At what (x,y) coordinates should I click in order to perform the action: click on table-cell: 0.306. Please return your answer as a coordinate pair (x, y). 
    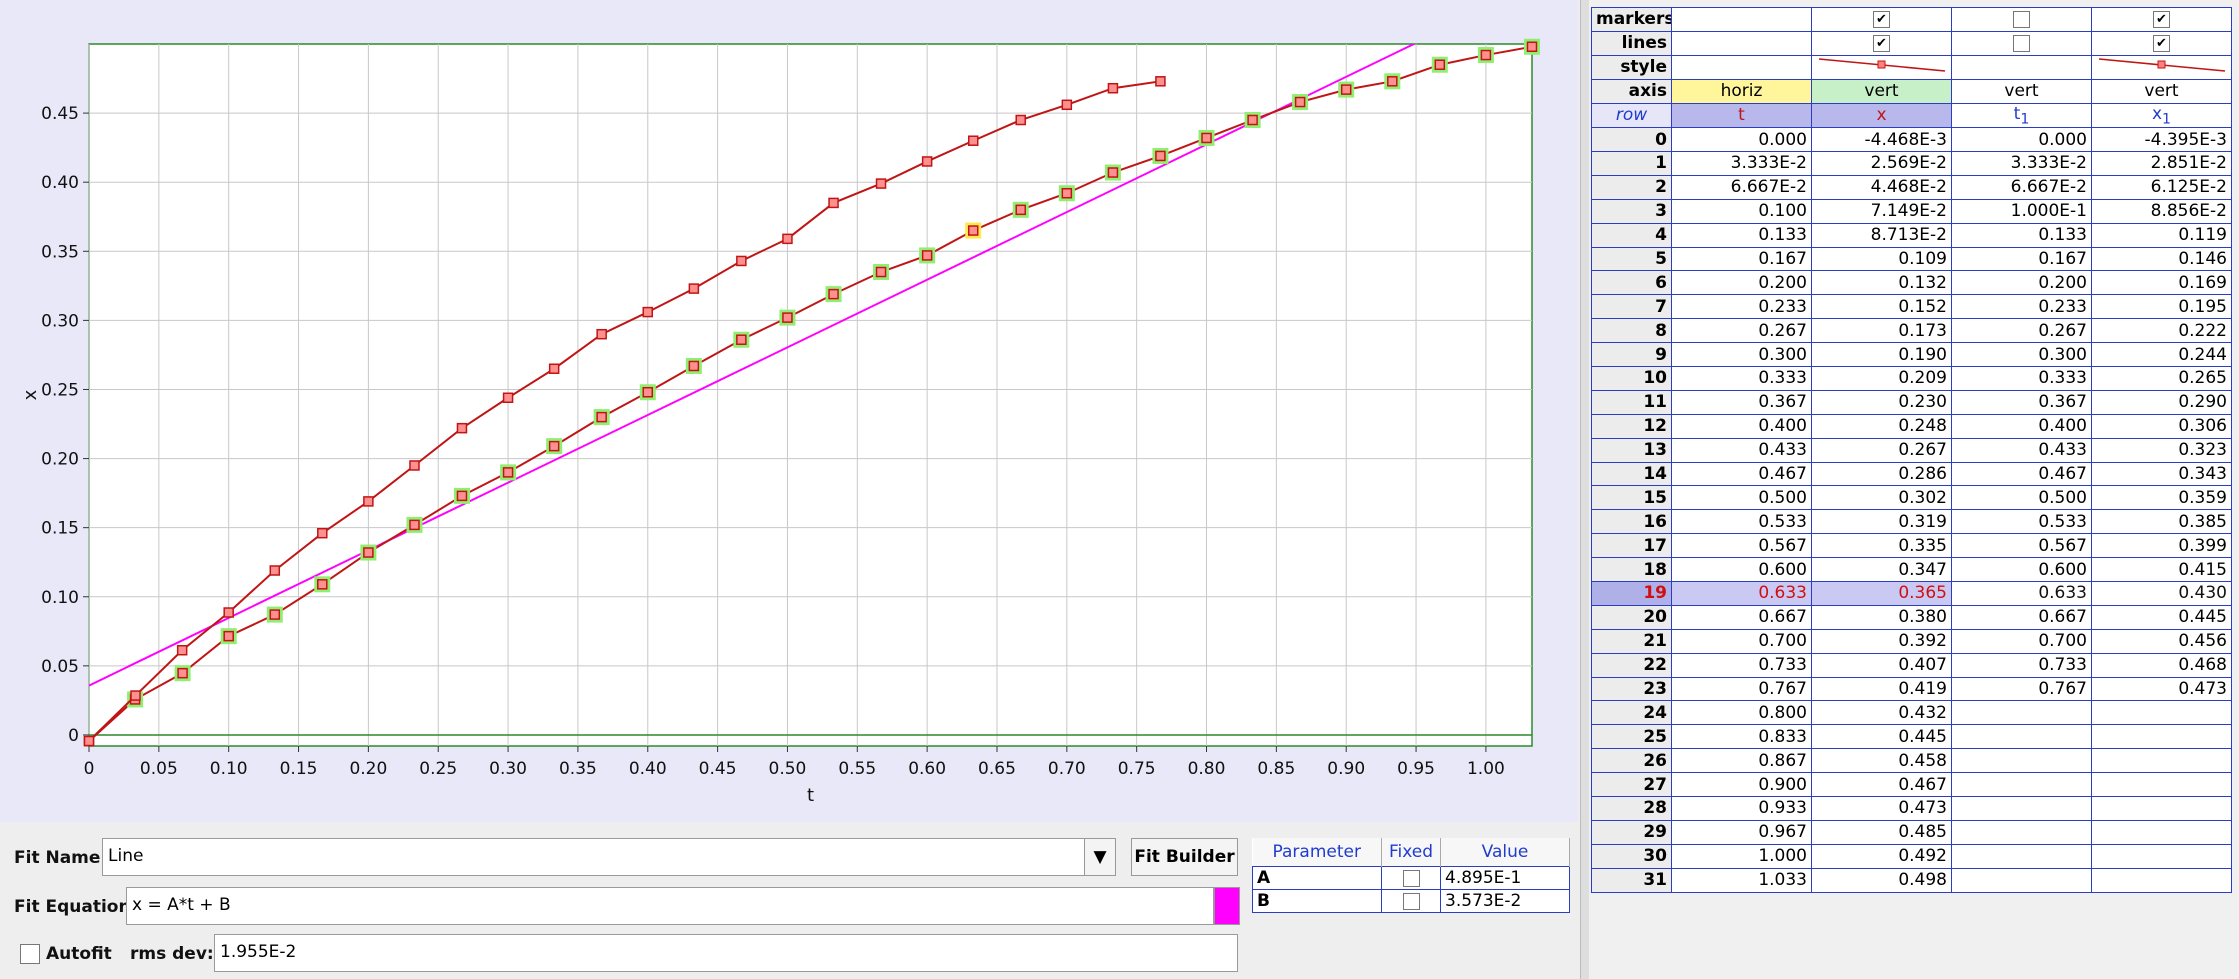
    Looking at the image, I should click on (2161, 426).